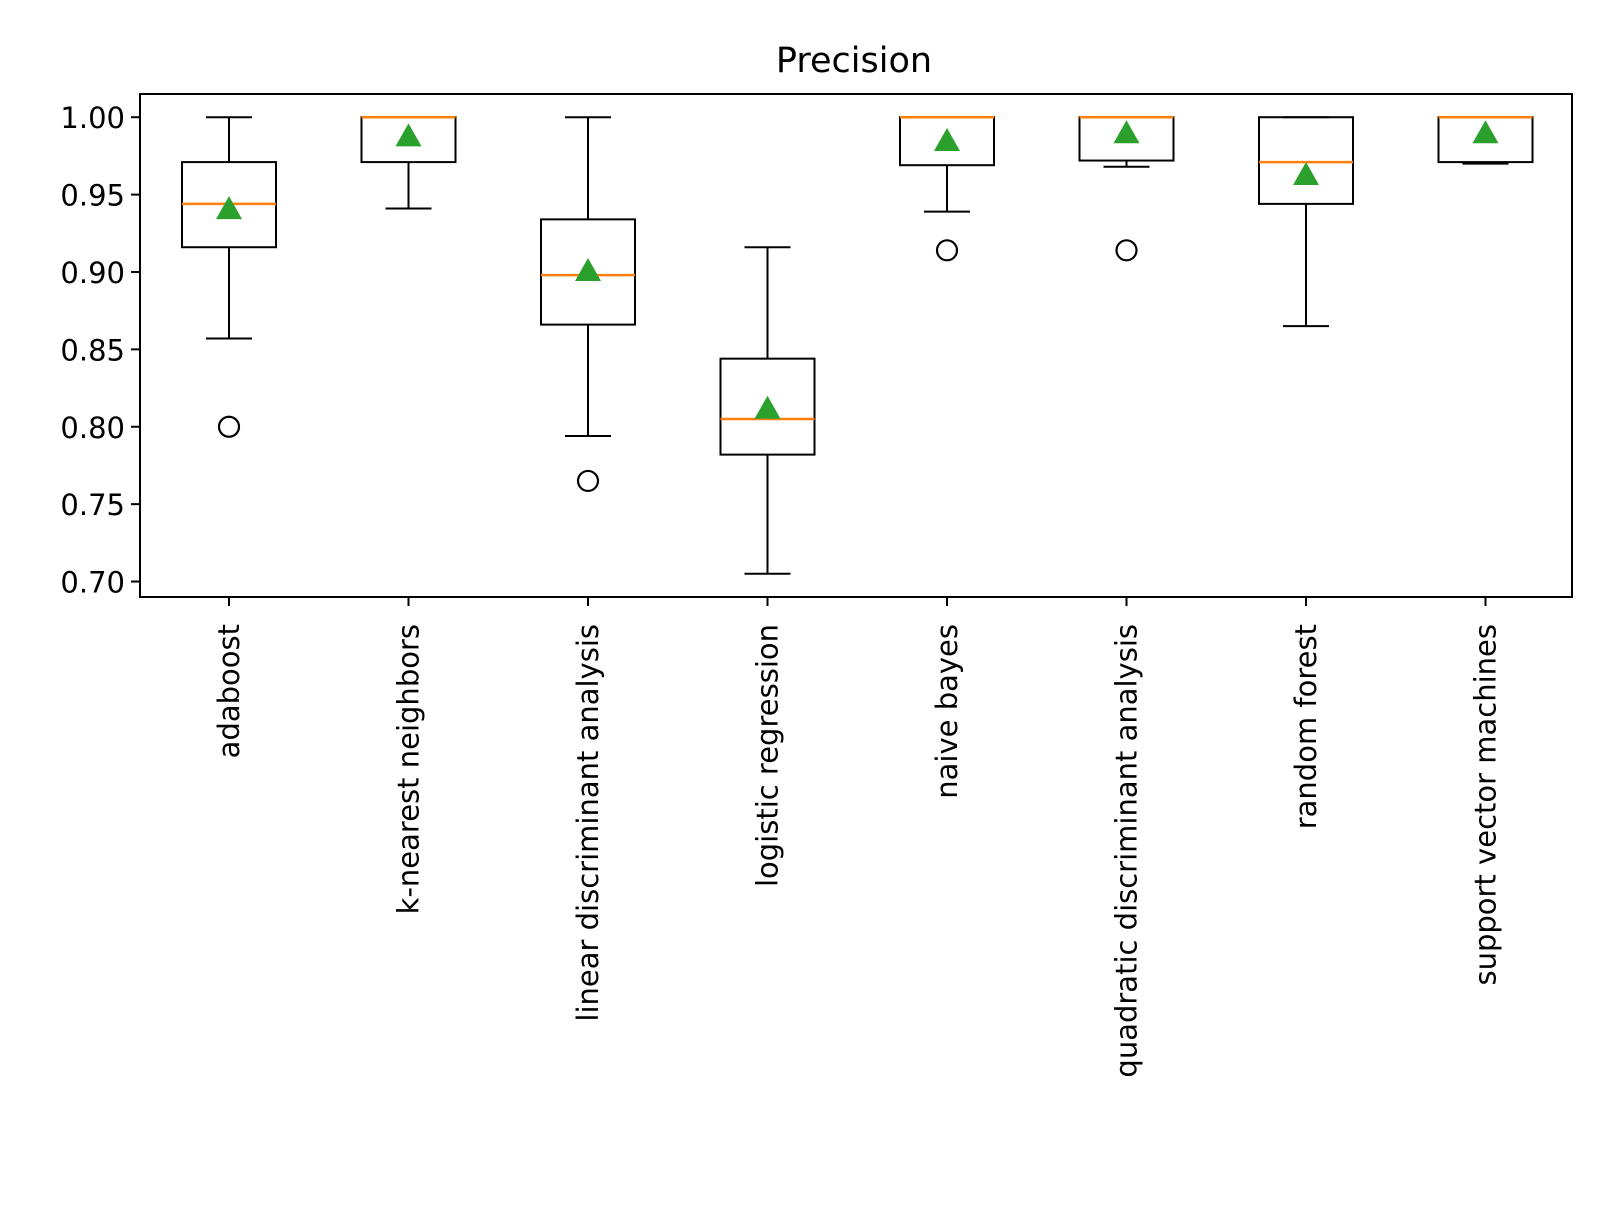 The width and height of the screenshot is (1600, 1205). I want to click on y-tick-label: 0.85, so click(92, 350).